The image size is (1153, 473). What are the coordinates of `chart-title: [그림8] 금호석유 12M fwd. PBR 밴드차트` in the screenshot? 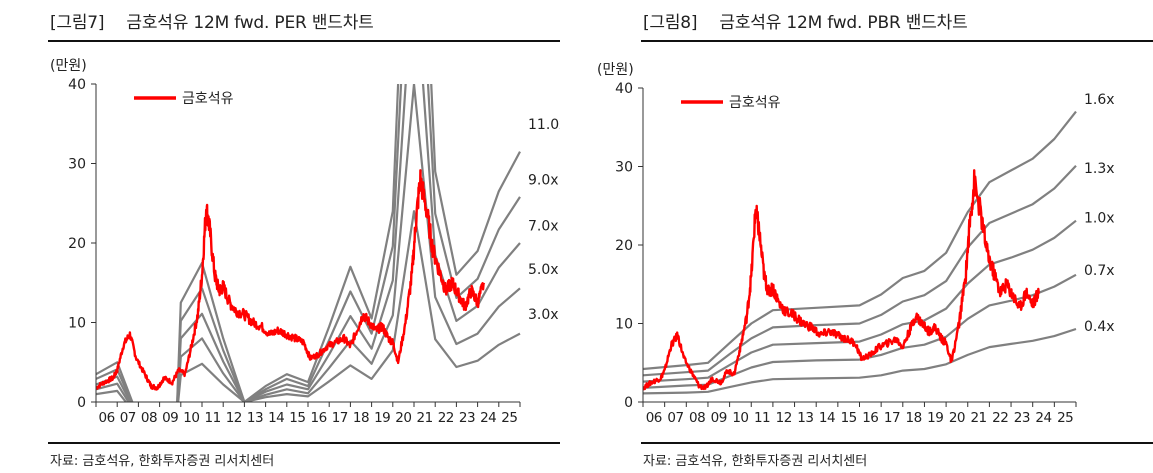 It's located at (805, 20).